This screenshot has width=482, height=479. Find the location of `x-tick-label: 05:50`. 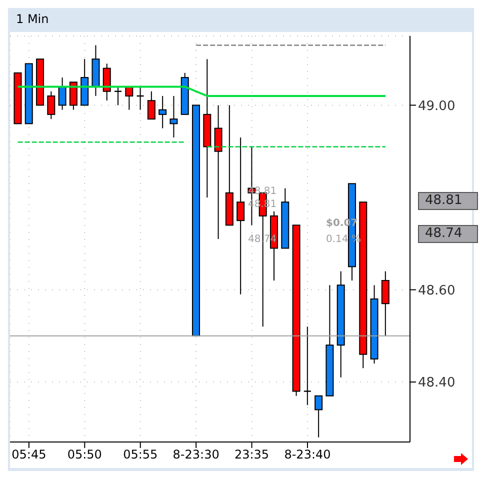

x-tick-label: 05:50 is located at coordinates (84, 455).